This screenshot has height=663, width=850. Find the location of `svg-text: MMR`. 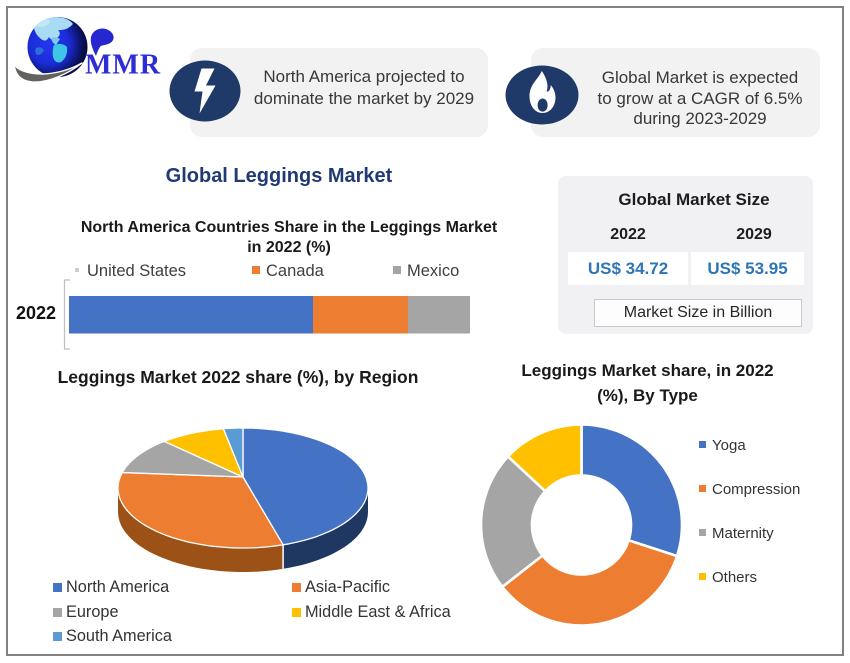

svg-text: MMR is located at coordinates (123, 65).